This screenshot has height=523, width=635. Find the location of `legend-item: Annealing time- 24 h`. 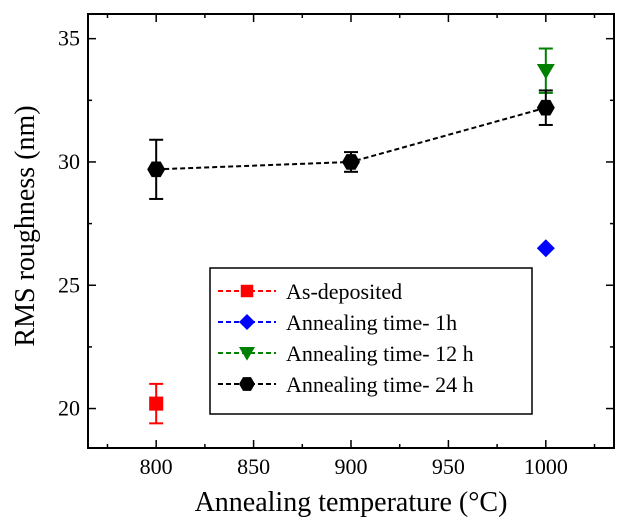

legend-item: Annealing time- 24 h is located at coordinates (346, 384).